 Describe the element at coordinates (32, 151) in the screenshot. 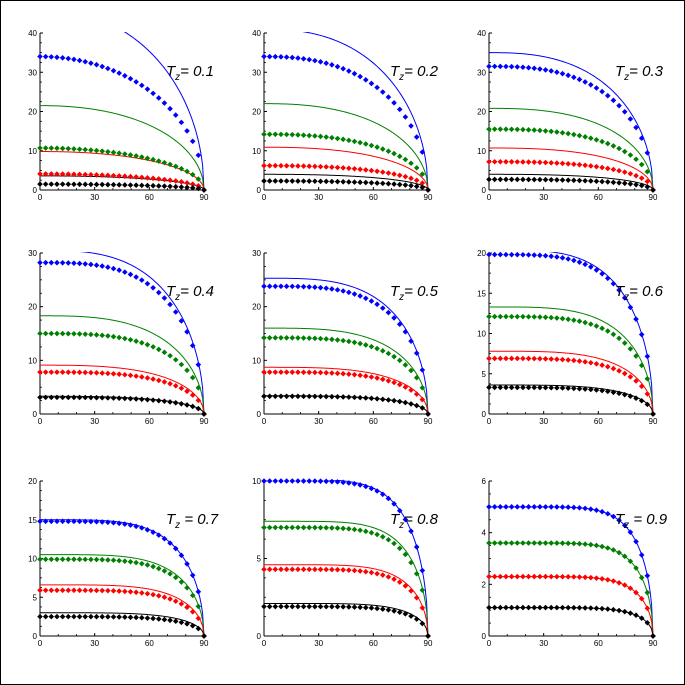

I see `y-tick-label: 10` at that location.